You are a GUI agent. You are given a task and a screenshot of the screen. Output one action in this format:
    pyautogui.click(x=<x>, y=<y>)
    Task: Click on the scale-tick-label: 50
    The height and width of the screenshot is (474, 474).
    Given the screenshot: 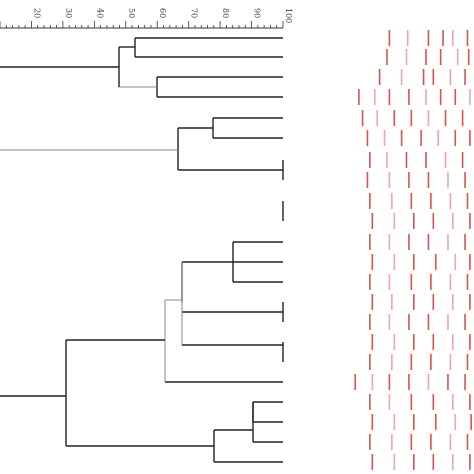 What is the action you would take?
    pyautogui.click(x=131, y=13)
    